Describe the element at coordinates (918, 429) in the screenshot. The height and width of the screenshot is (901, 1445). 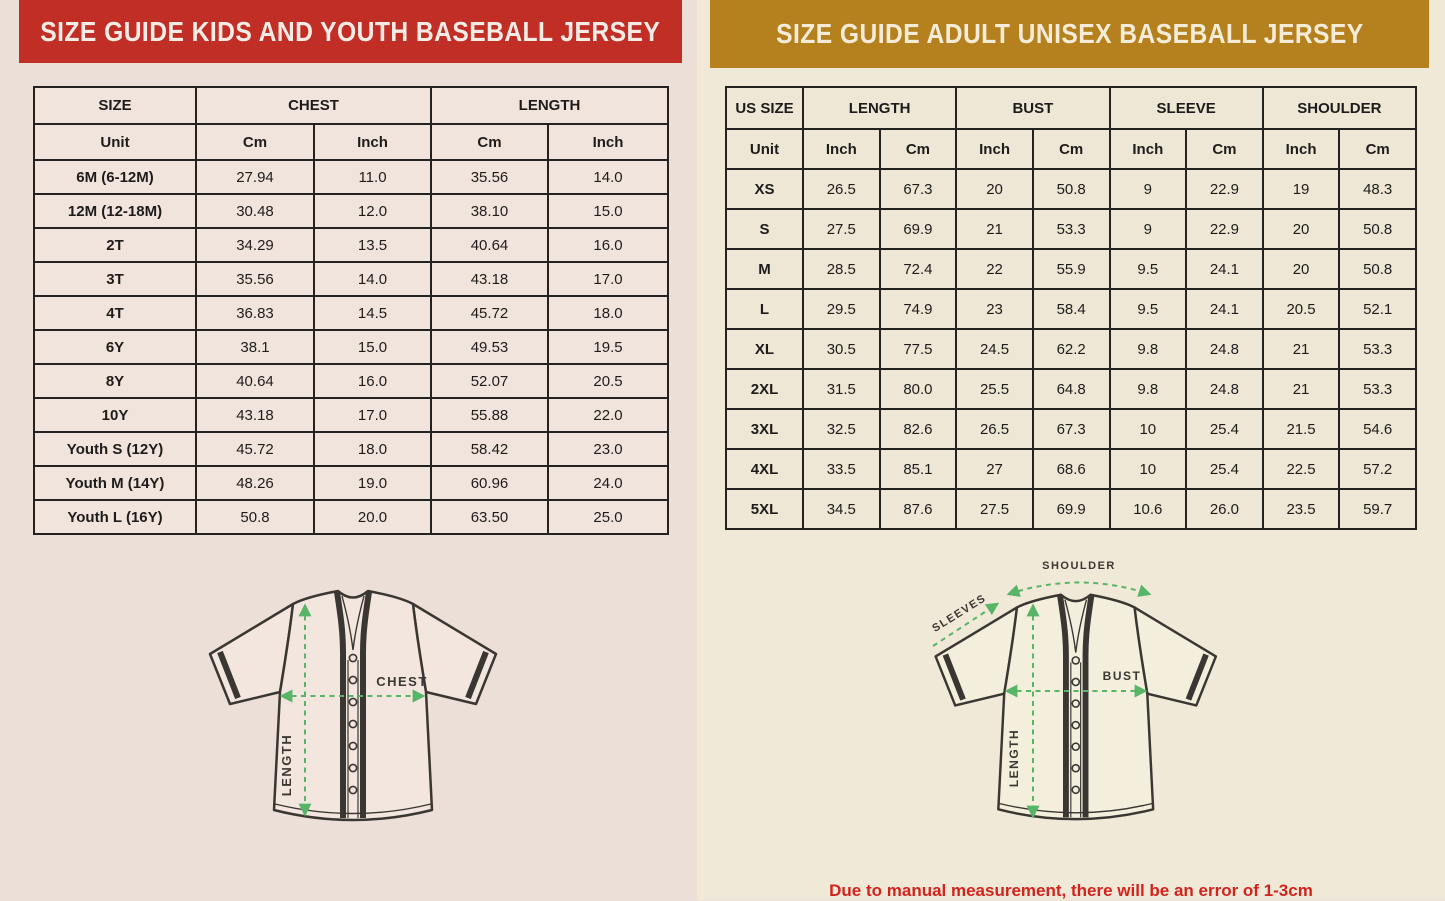
I see `measurement-cell: 82.6` at that location.